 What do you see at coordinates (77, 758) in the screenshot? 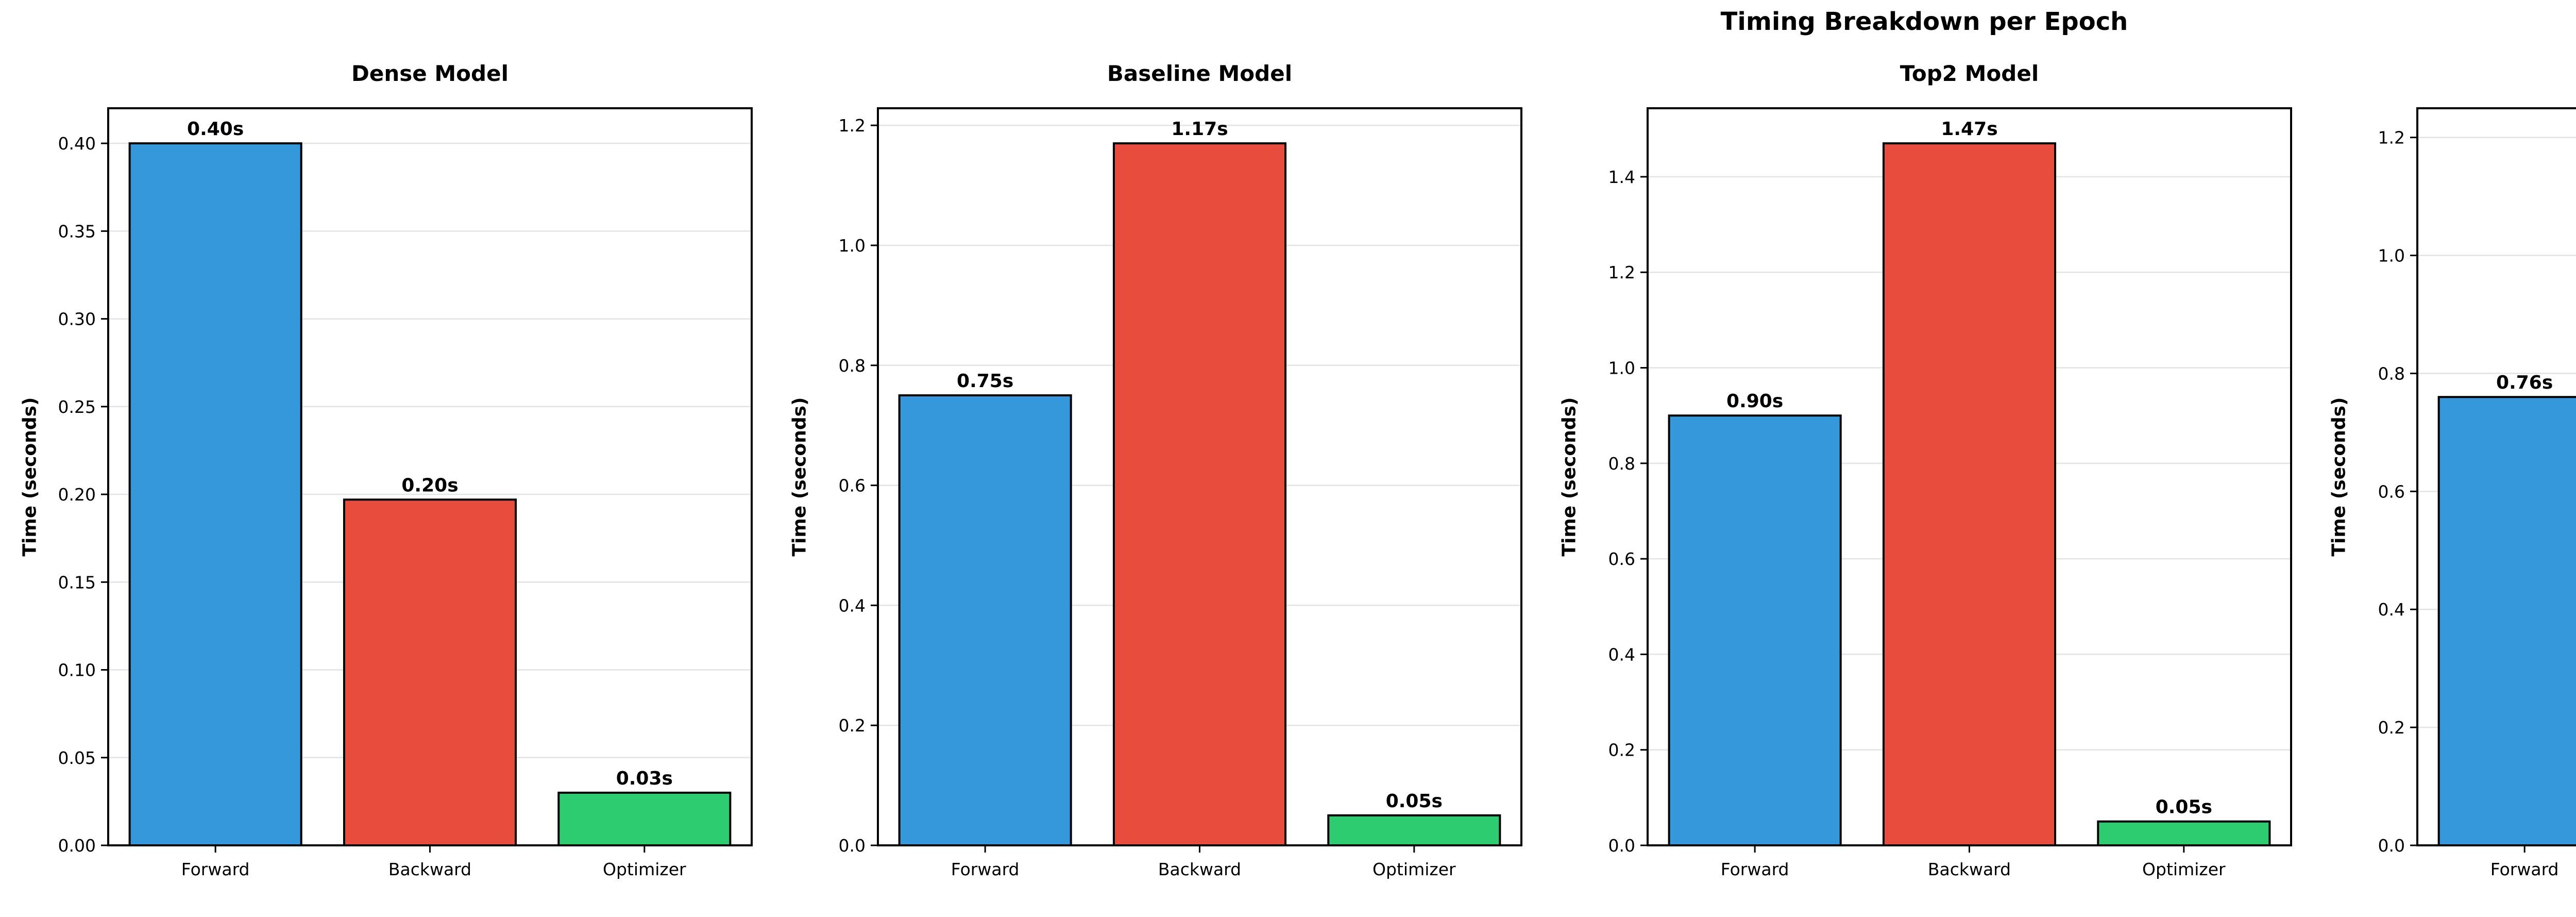
I see `y-tick-label: 0.05` at bounding box center [77, 758].